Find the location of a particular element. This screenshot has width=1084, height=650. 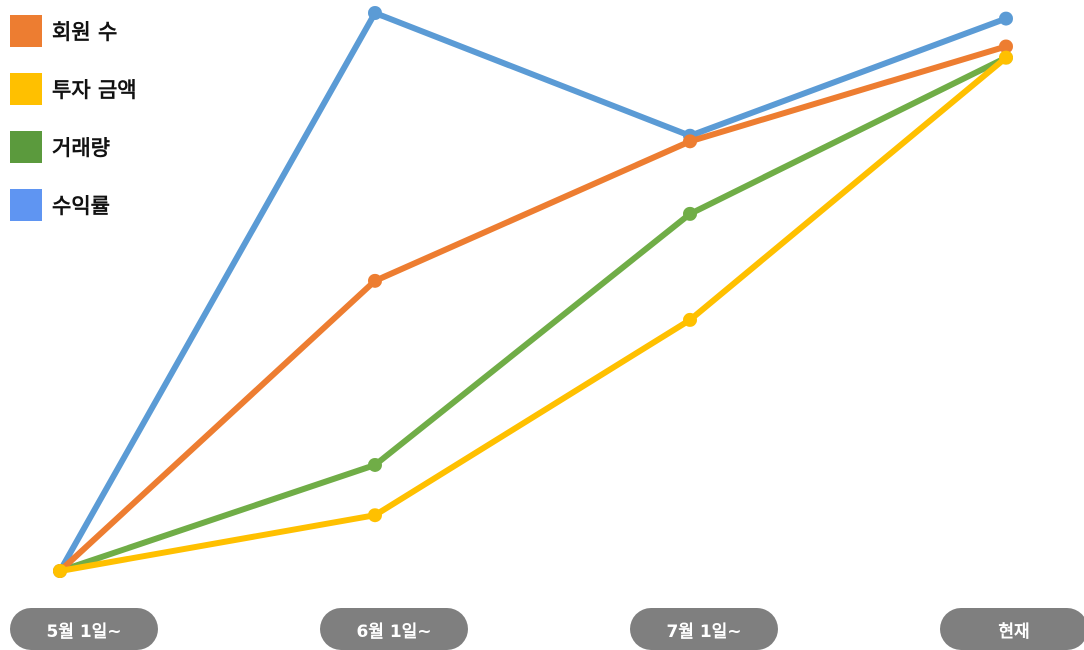

x-tick-label-july: 7월 1일~ is located at coordinates (704, 629).